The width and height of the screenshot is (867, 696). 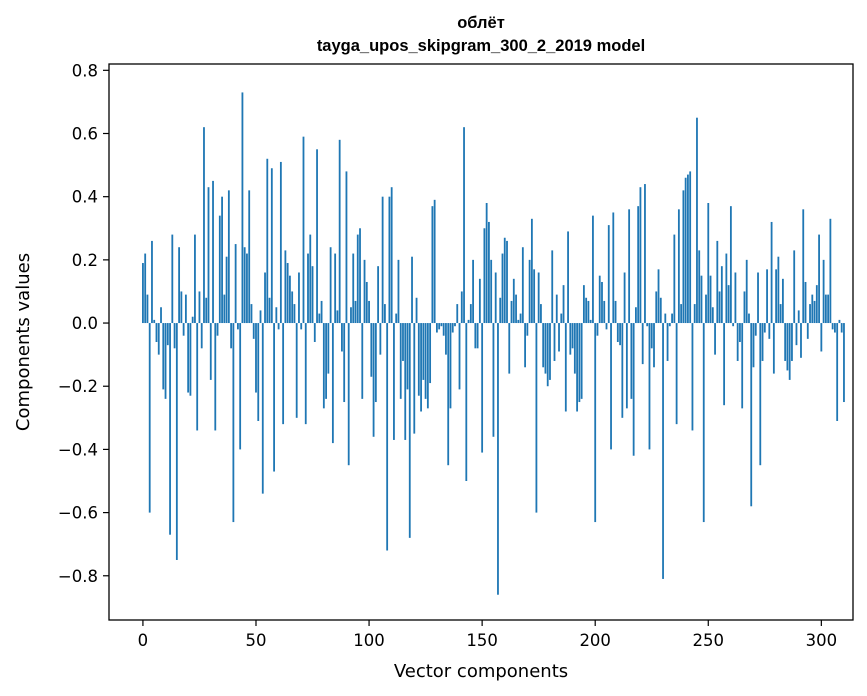 What do you see at coordinates (85, 197) in the screenshot?
I see `y-tick-label: 0.4` at bounding box center [85, 197].